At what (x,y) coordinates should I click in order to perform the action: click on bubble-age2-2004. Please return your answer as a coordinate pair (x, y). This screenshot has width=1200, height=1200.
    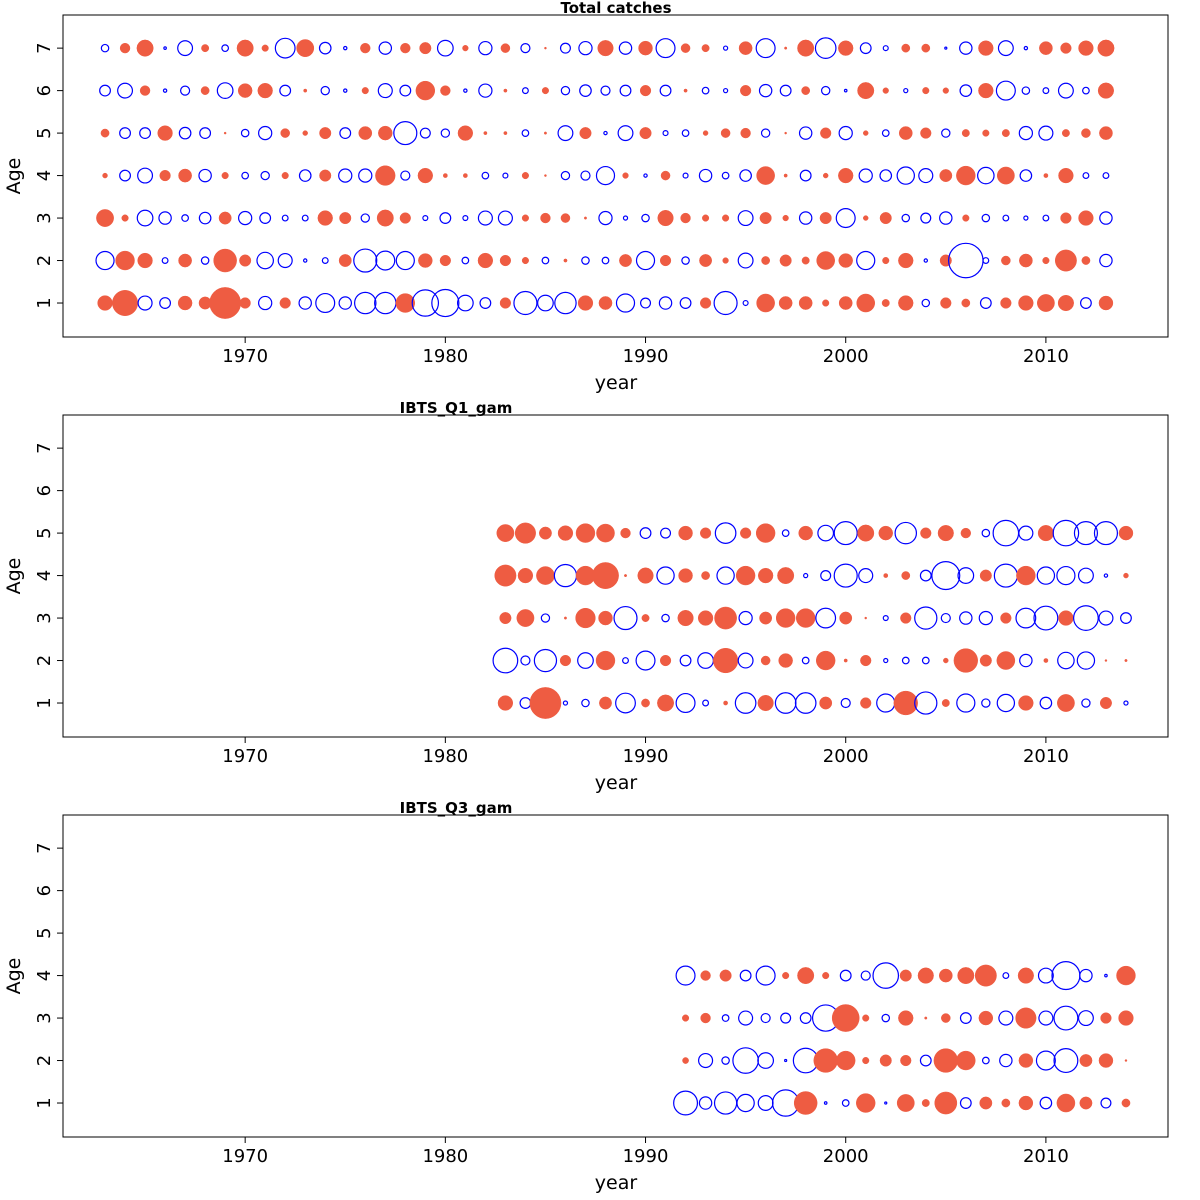
    Looking at the image, I should click on (926, 260).